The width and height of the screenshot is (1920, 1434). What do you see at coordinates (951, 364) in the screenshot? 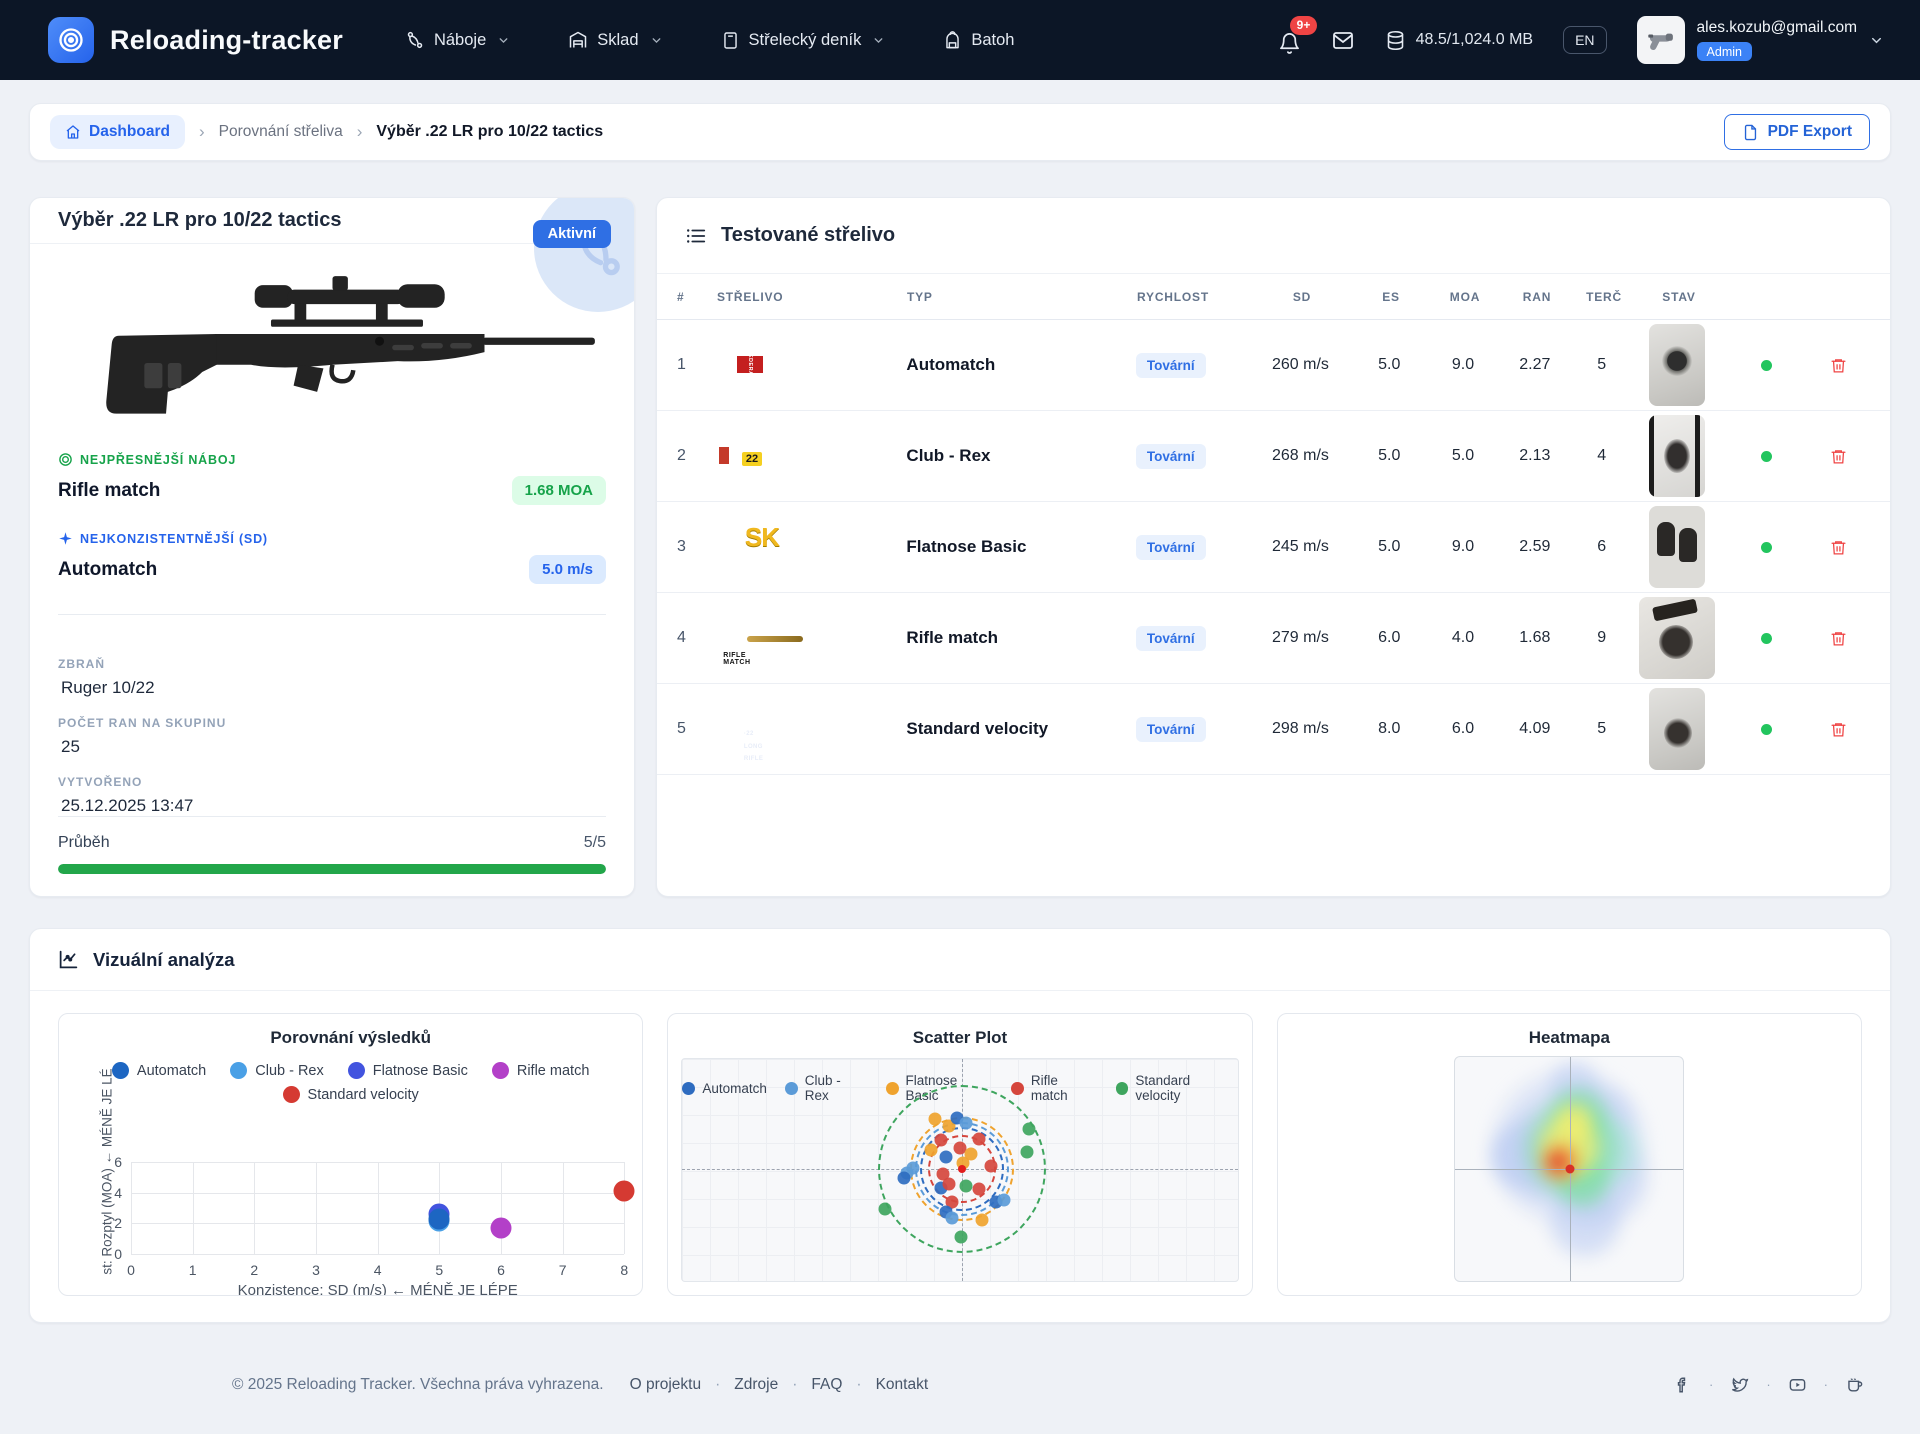
I see `ammo-name: Automatch` at bounding box center [951, 364].